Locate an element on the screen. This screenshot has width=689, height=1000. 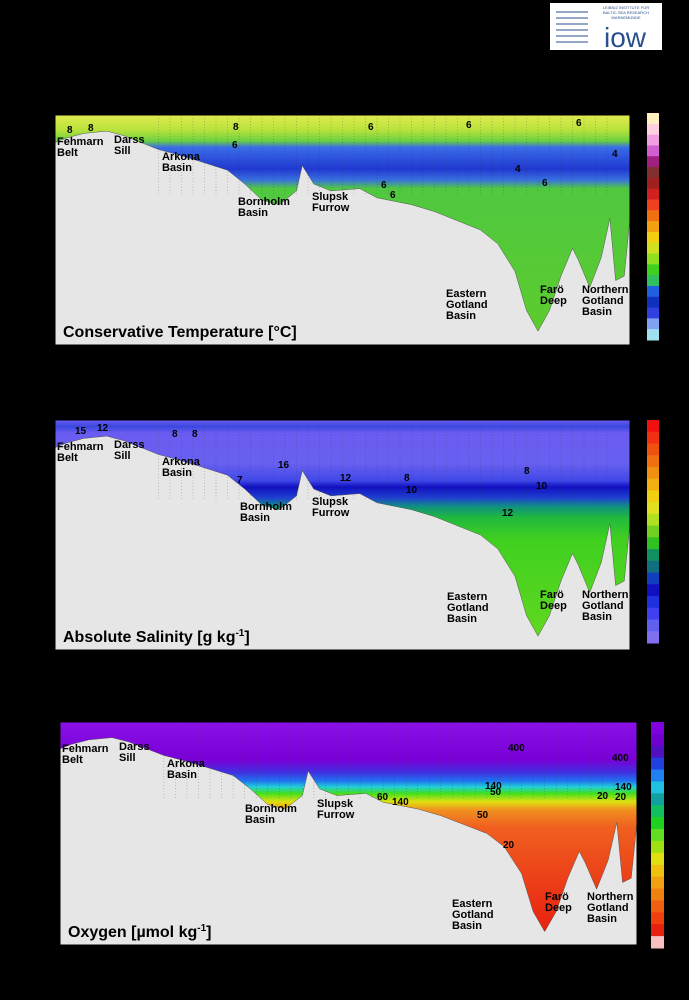
panel-title-text: Absolute Salinity [g kg is located at coordinates (149, 637).